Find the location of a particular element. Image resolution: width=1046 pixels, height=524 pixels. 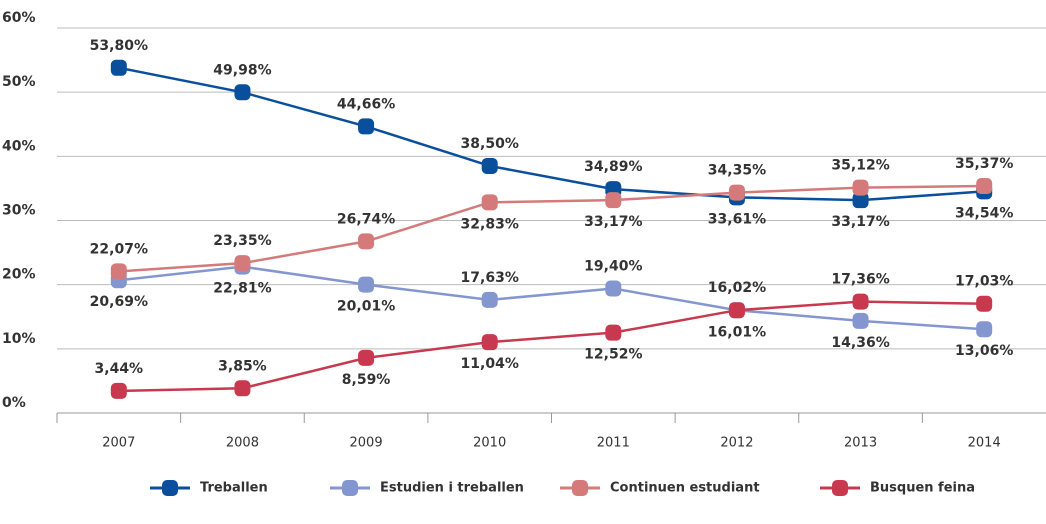

data-label: 3,85% is located at coordinates (242, 366).